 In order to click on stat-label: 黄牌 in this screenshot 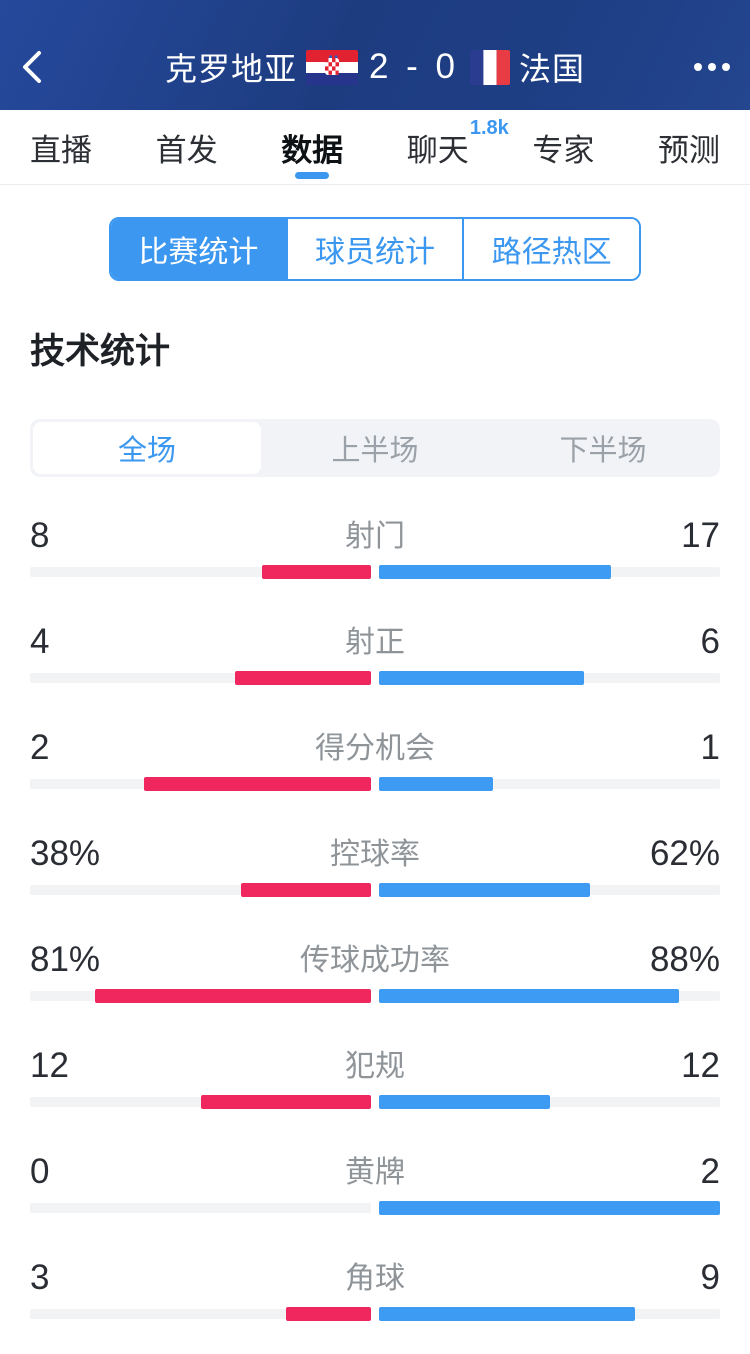, I will do `click(375, 1172)`.